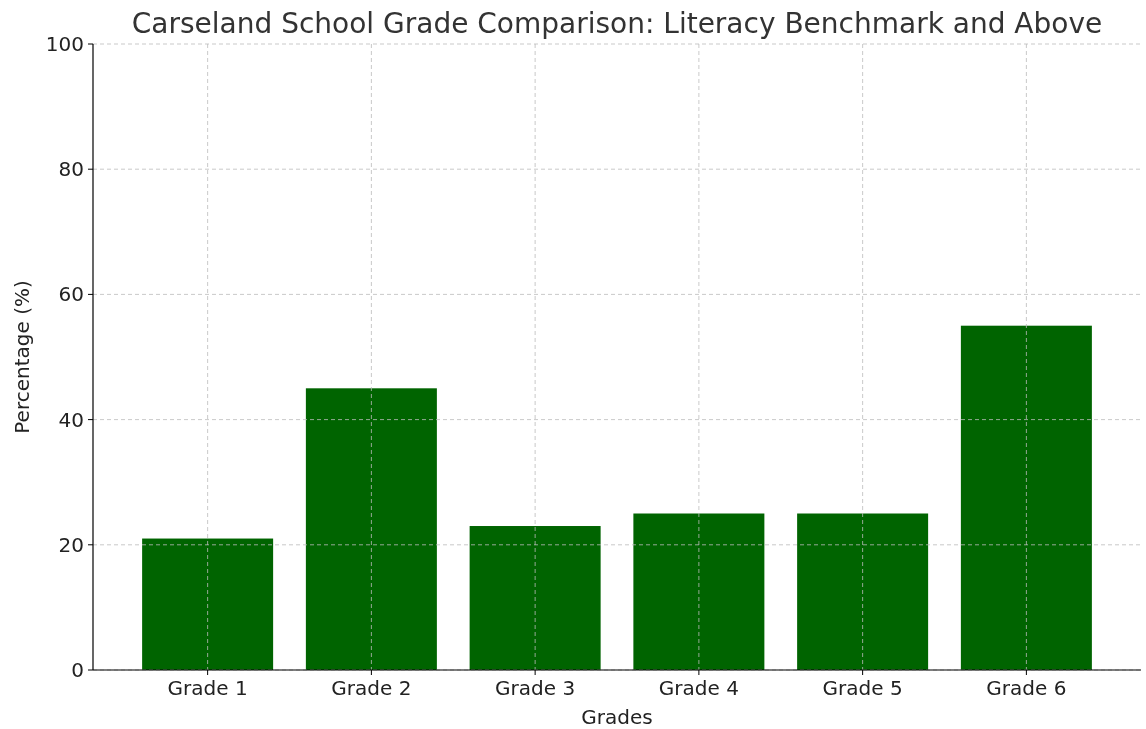  Describe the element at coordinates (22, 357) in the screenshot. I see `y-axis-title: Percentage (%)` at that location.